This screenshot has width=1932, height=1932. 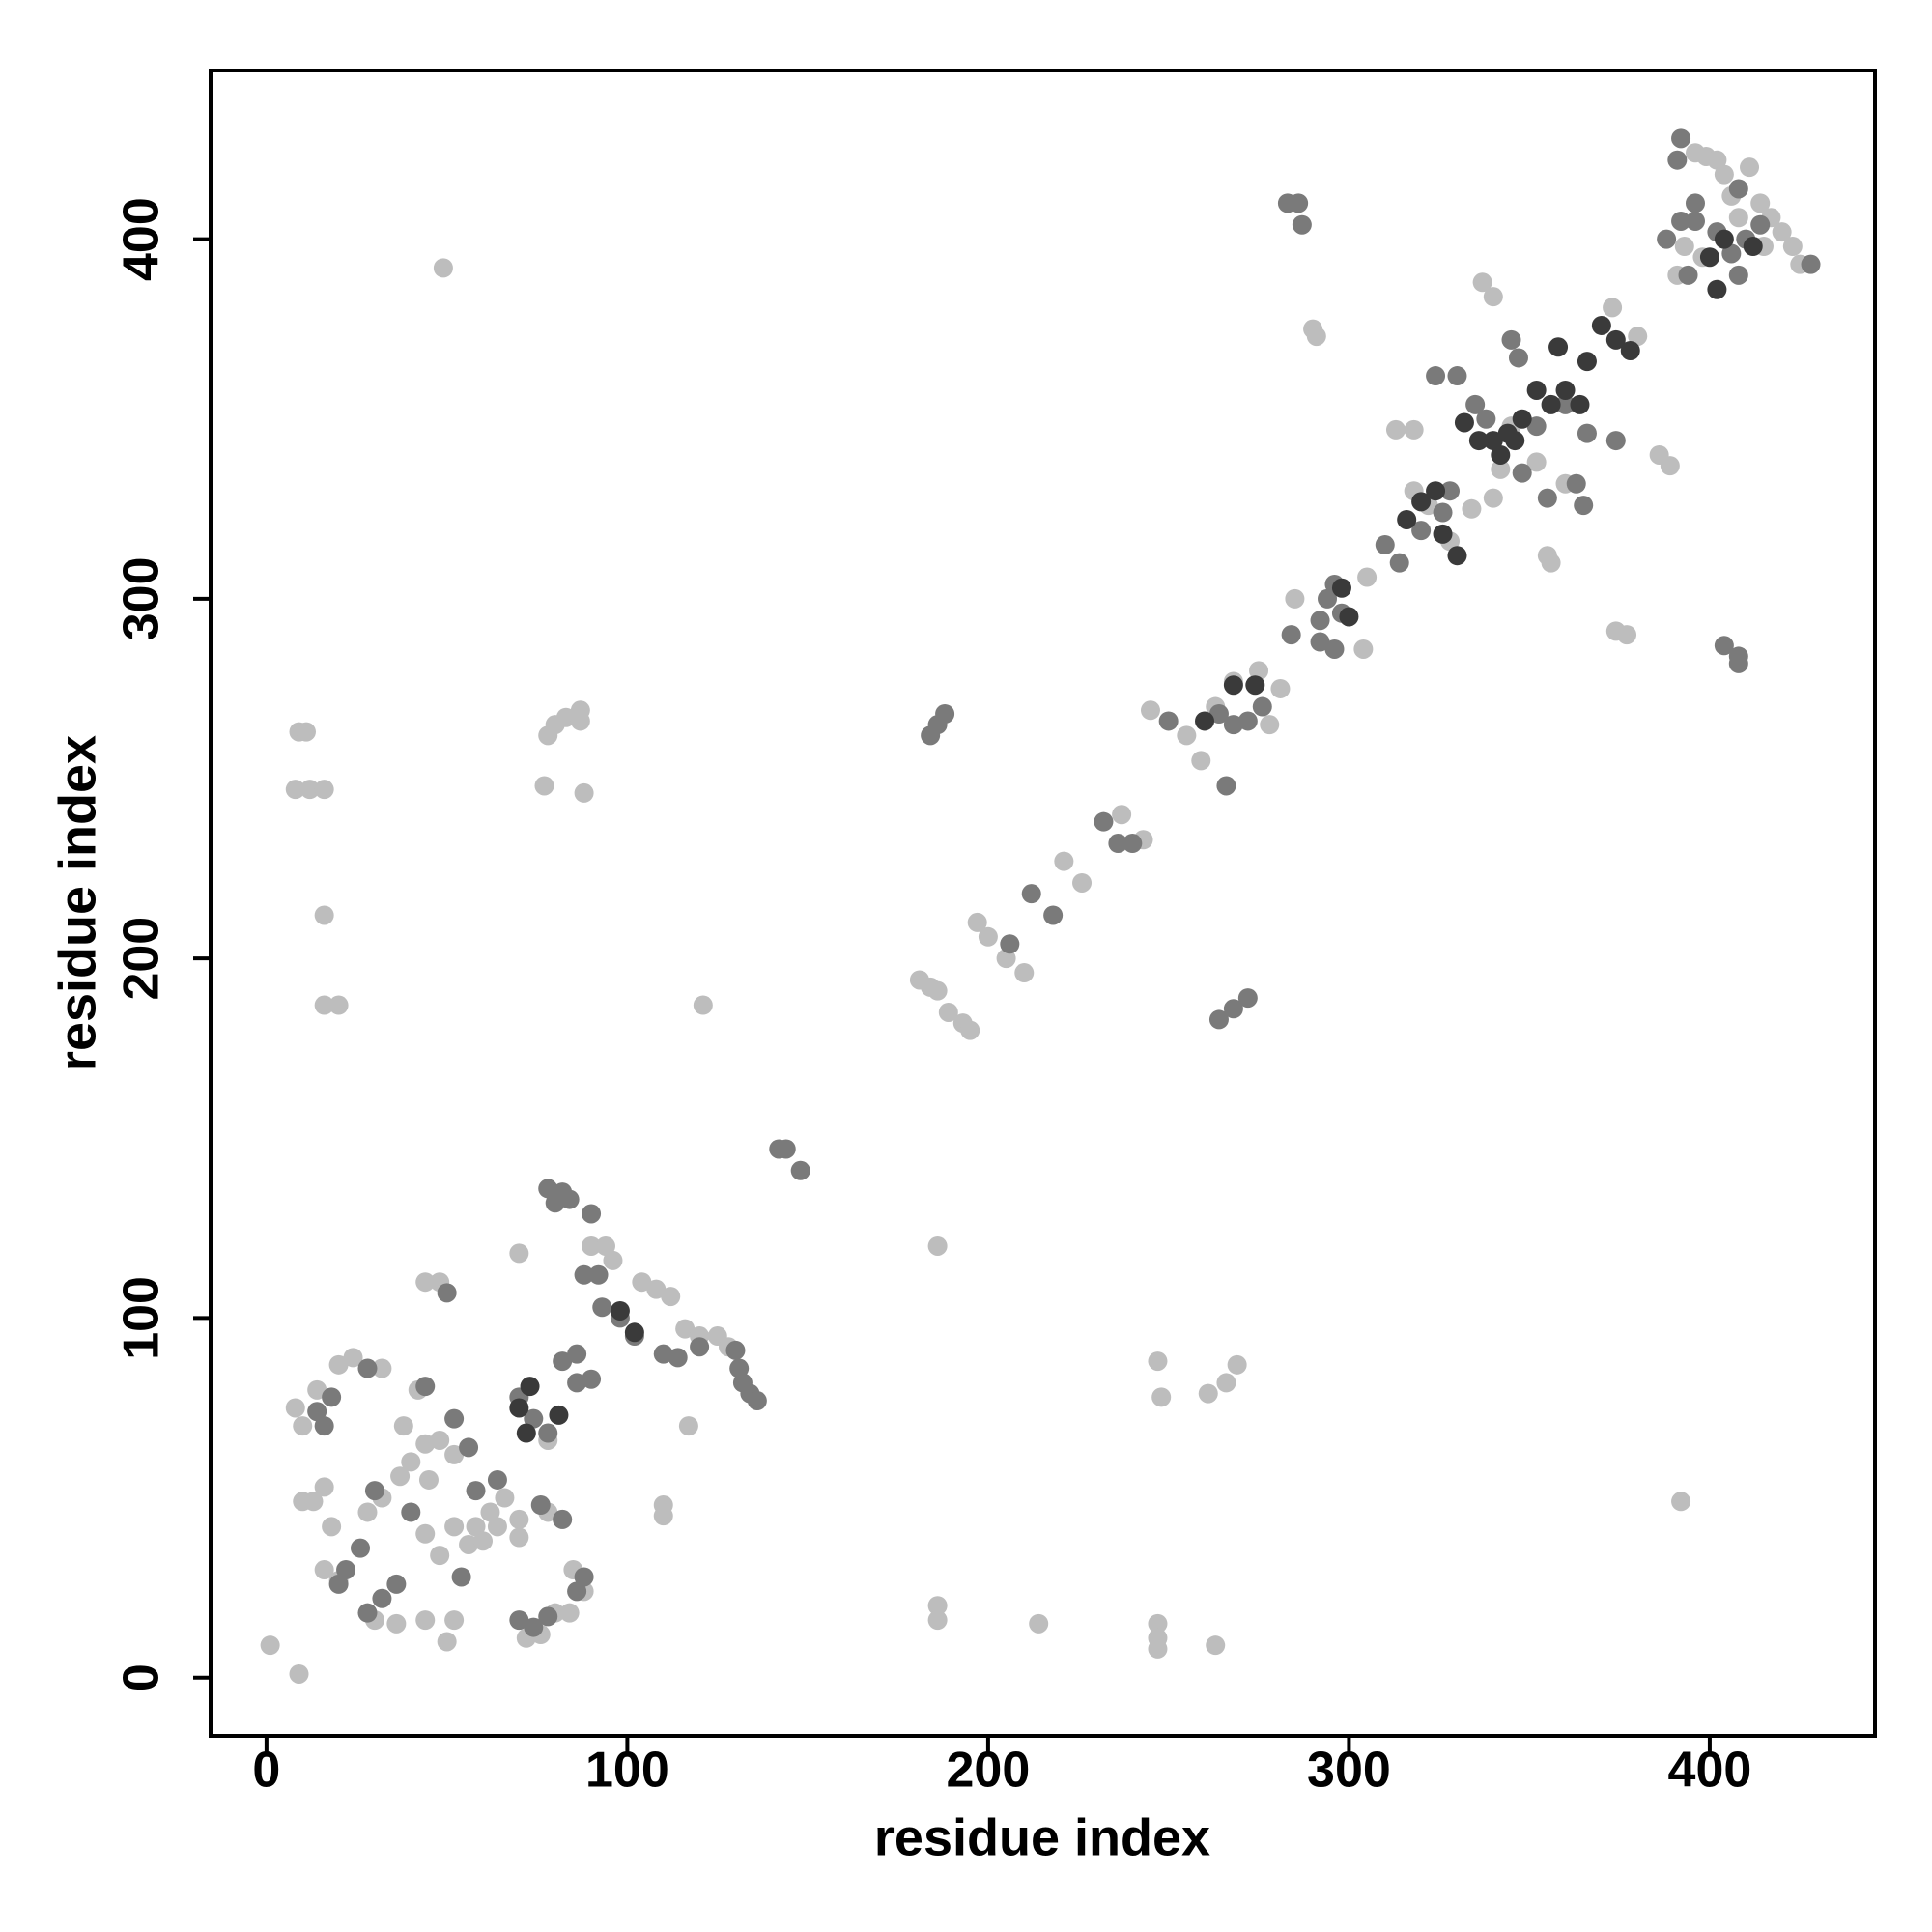 I want to click on y-tick-label: 200, so click(x=142, y=959).